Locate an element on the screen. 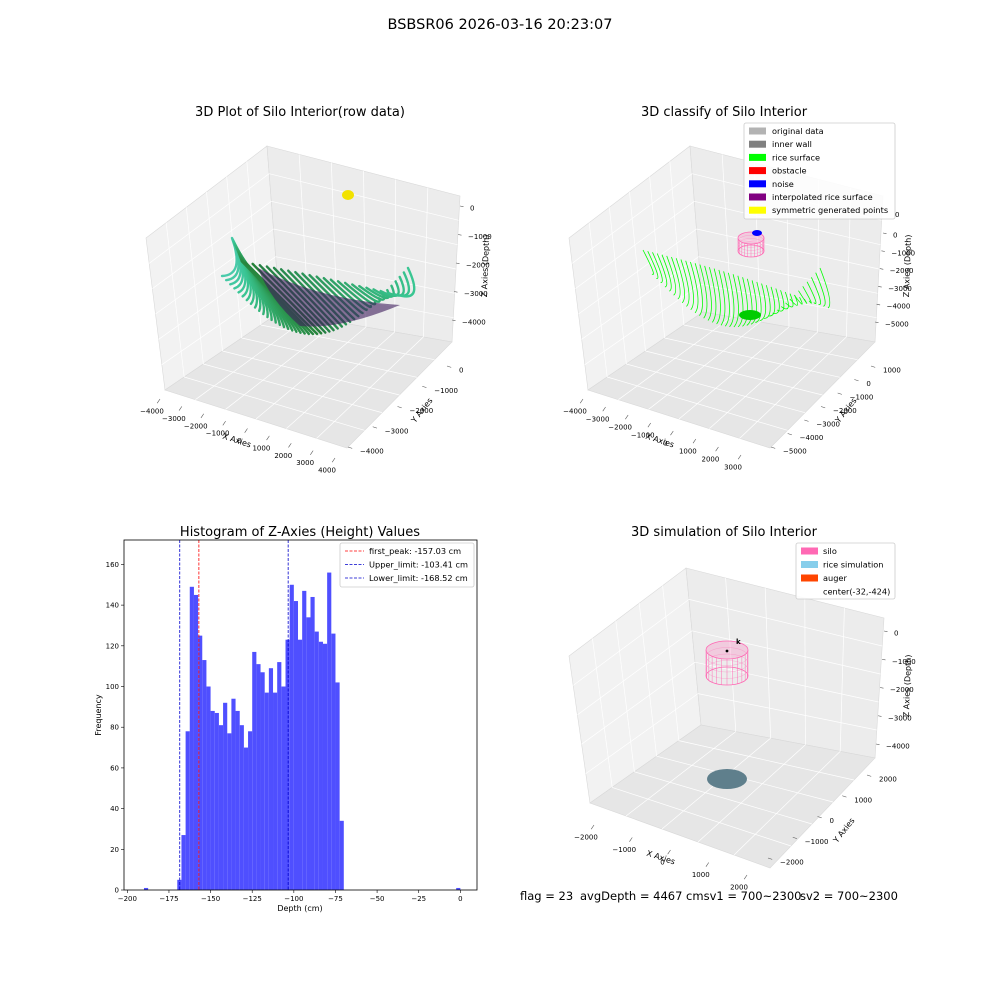 This screenshot has height=1000, width=1000. sim-y-tick-label: −1000 is located at coordinates (817, 842).